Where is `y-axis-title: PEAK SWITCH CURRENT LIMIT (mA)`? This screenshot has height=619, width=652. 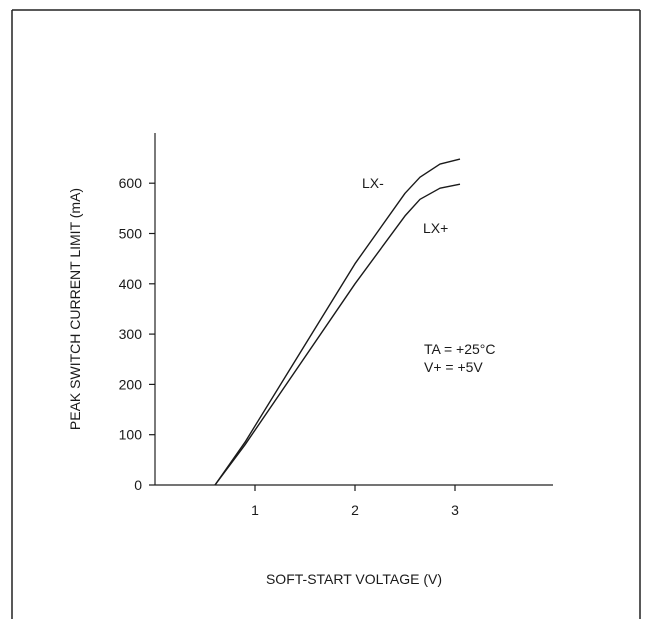
y-axis-title: PEAK SWITCH CURRENT LIMIT (mA) is located at coordinates (75, 309).